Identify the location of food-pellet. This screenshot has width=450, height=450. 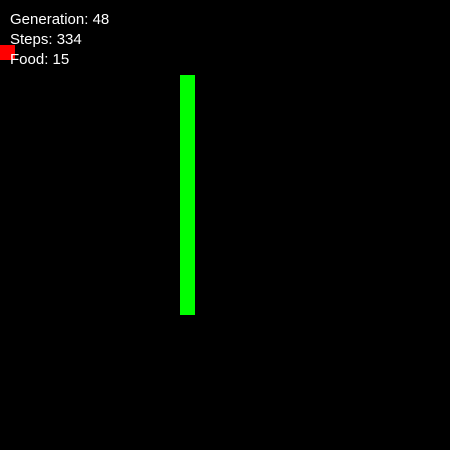
(7, 52).